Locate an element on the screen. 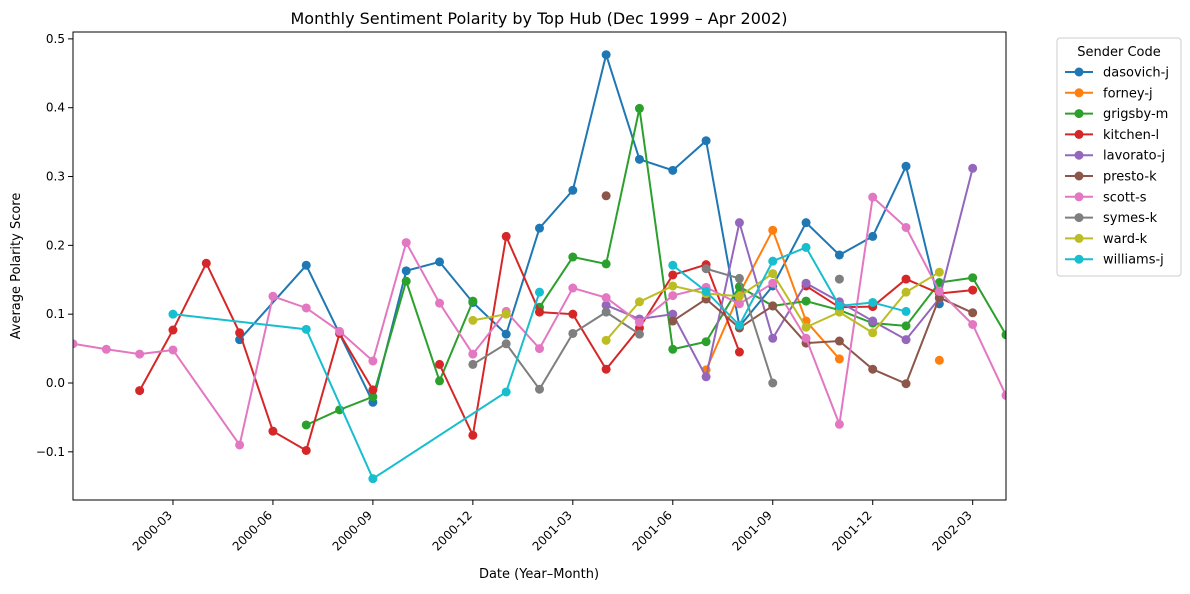  series-line-symes-k is located at coordinates (556, 350).